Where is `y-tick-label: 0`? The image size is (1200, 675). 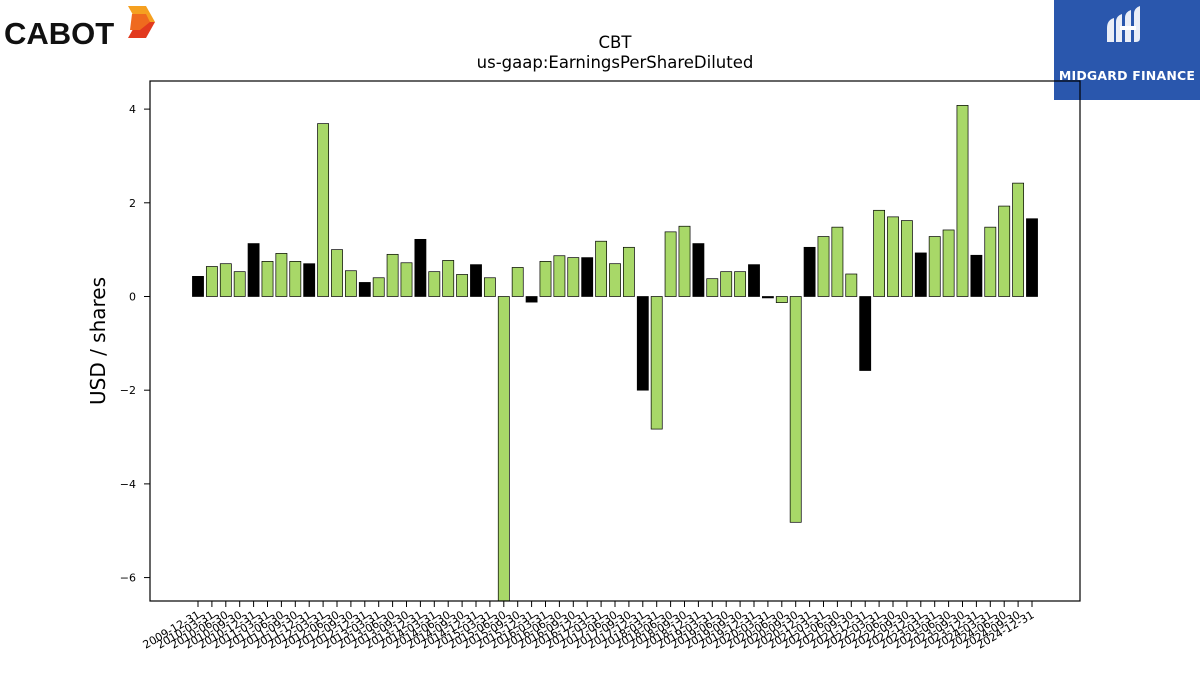 y-tick-label: 0 is located at coordinates (132, 296).